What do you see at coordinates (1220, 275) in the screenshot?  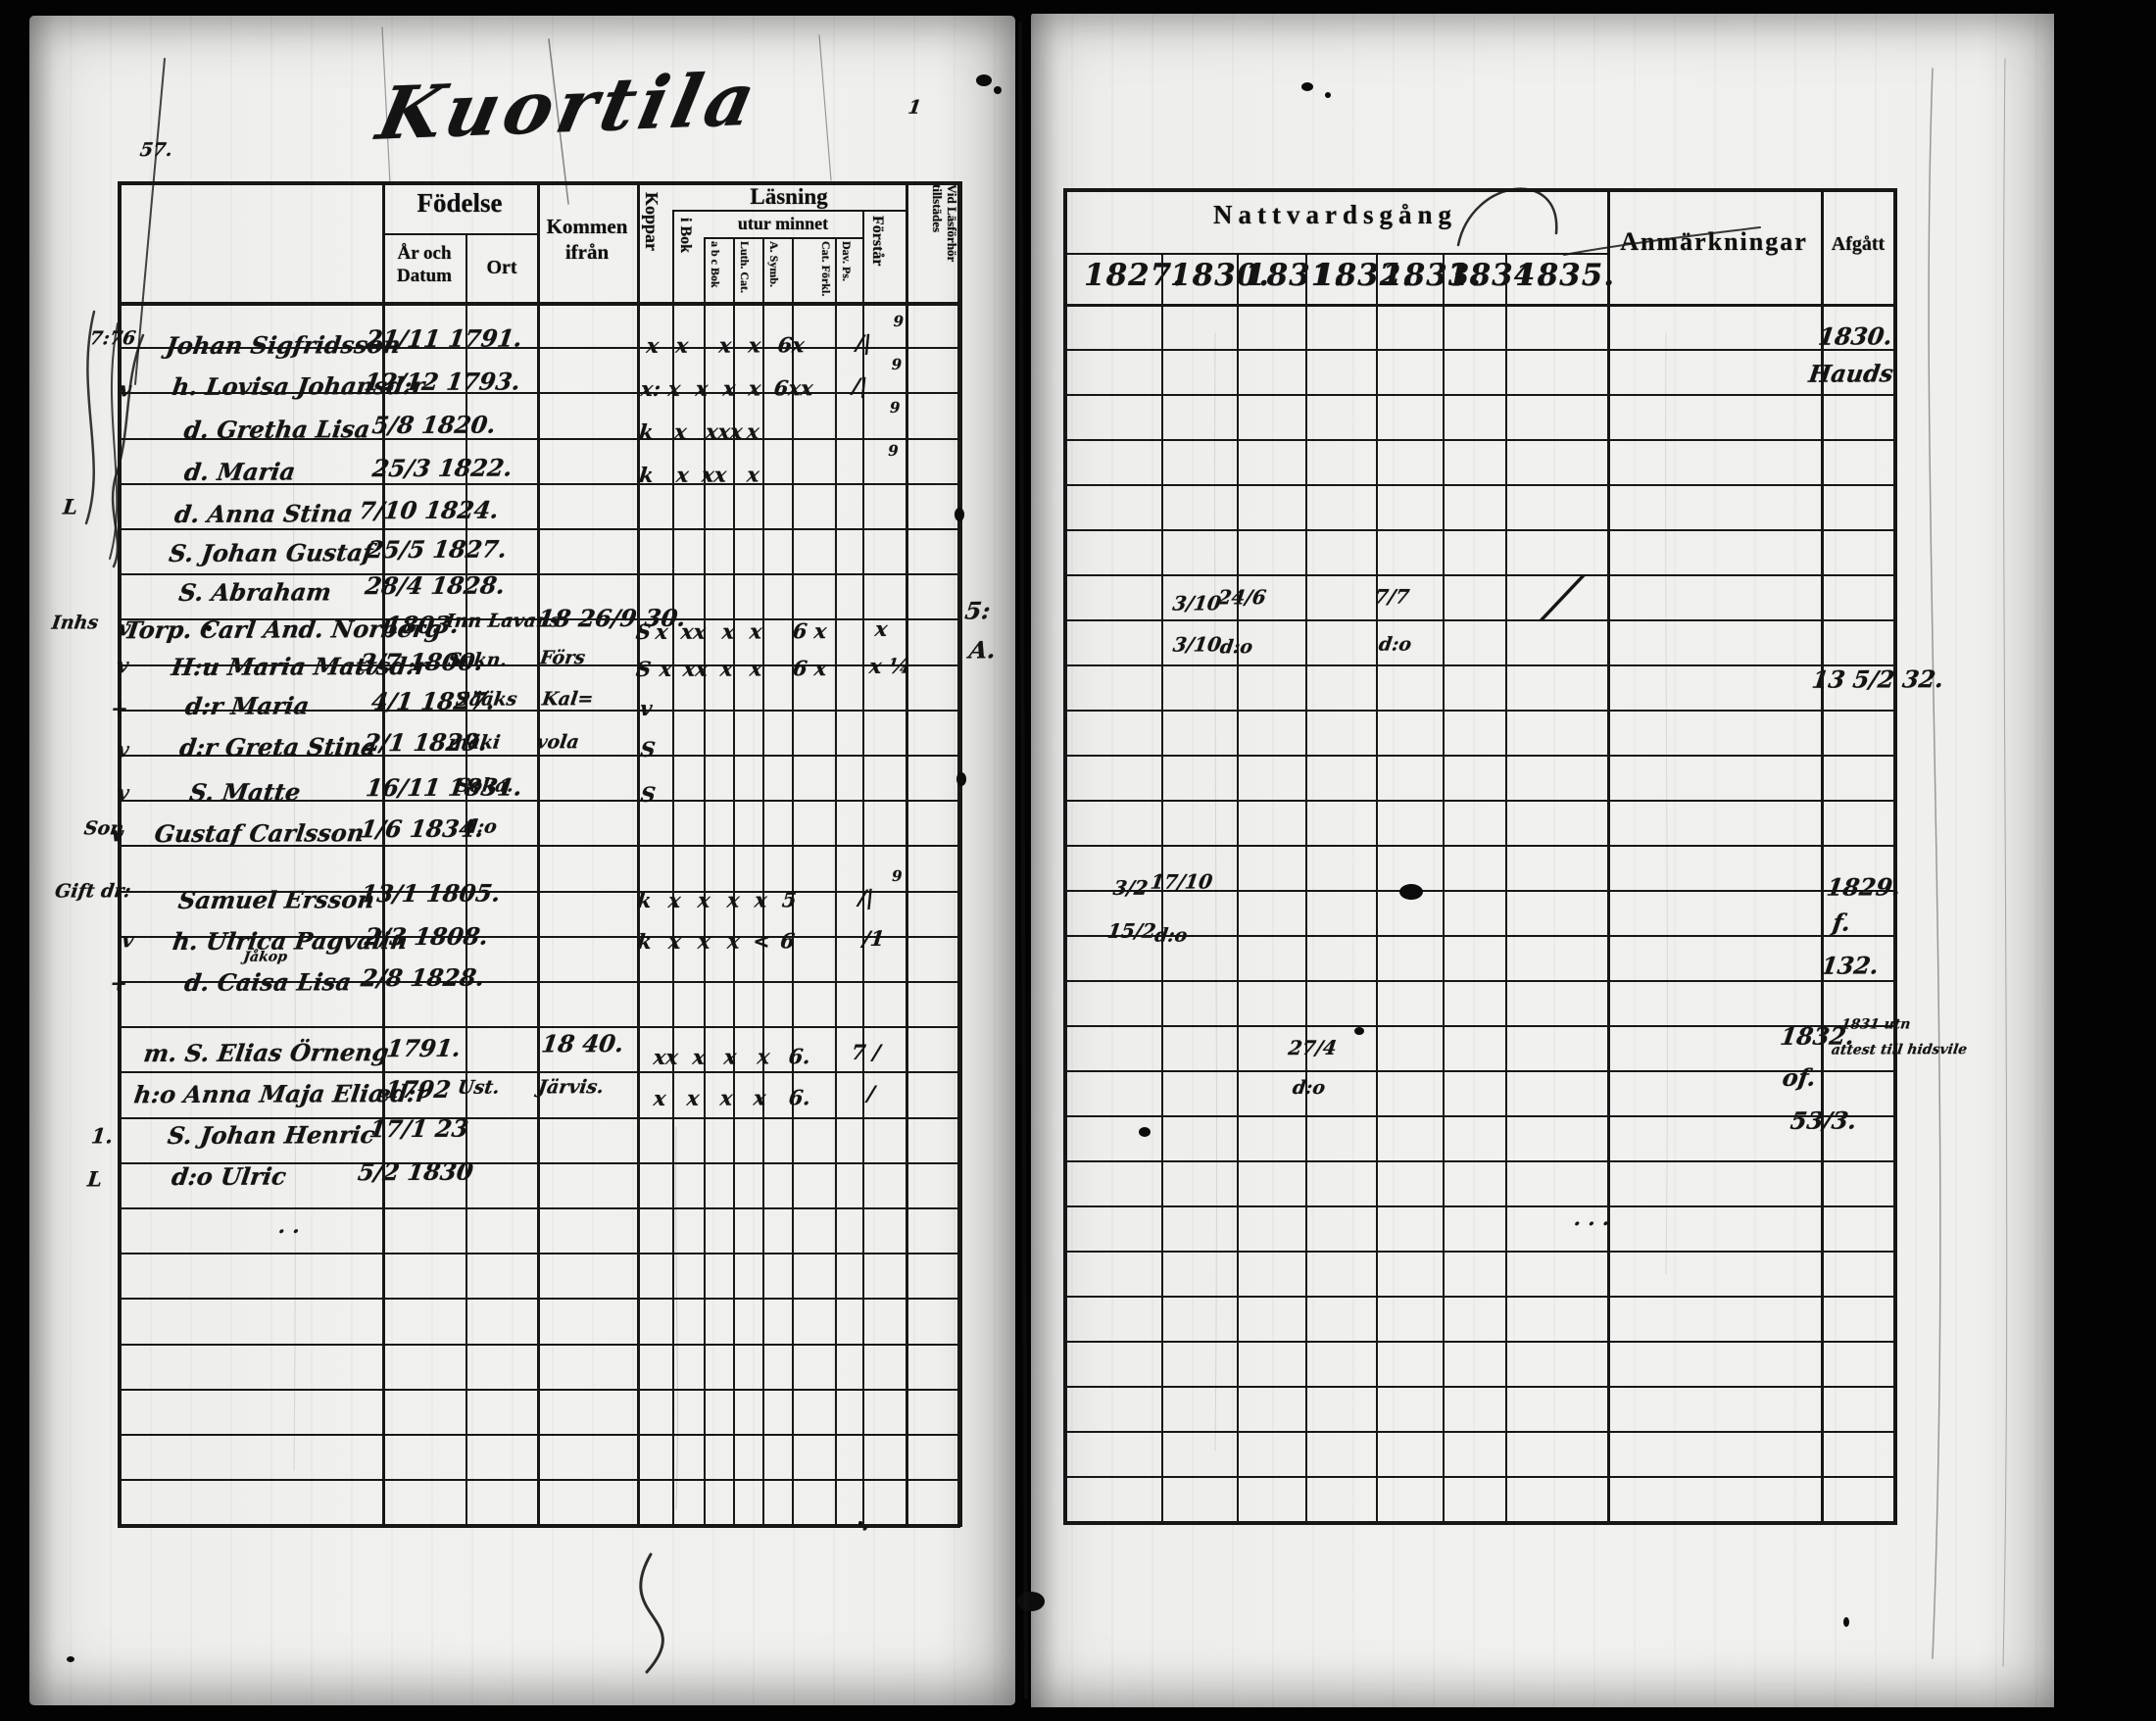 I see `year-column-label: 1830.` at bounding box center [1220, 275].